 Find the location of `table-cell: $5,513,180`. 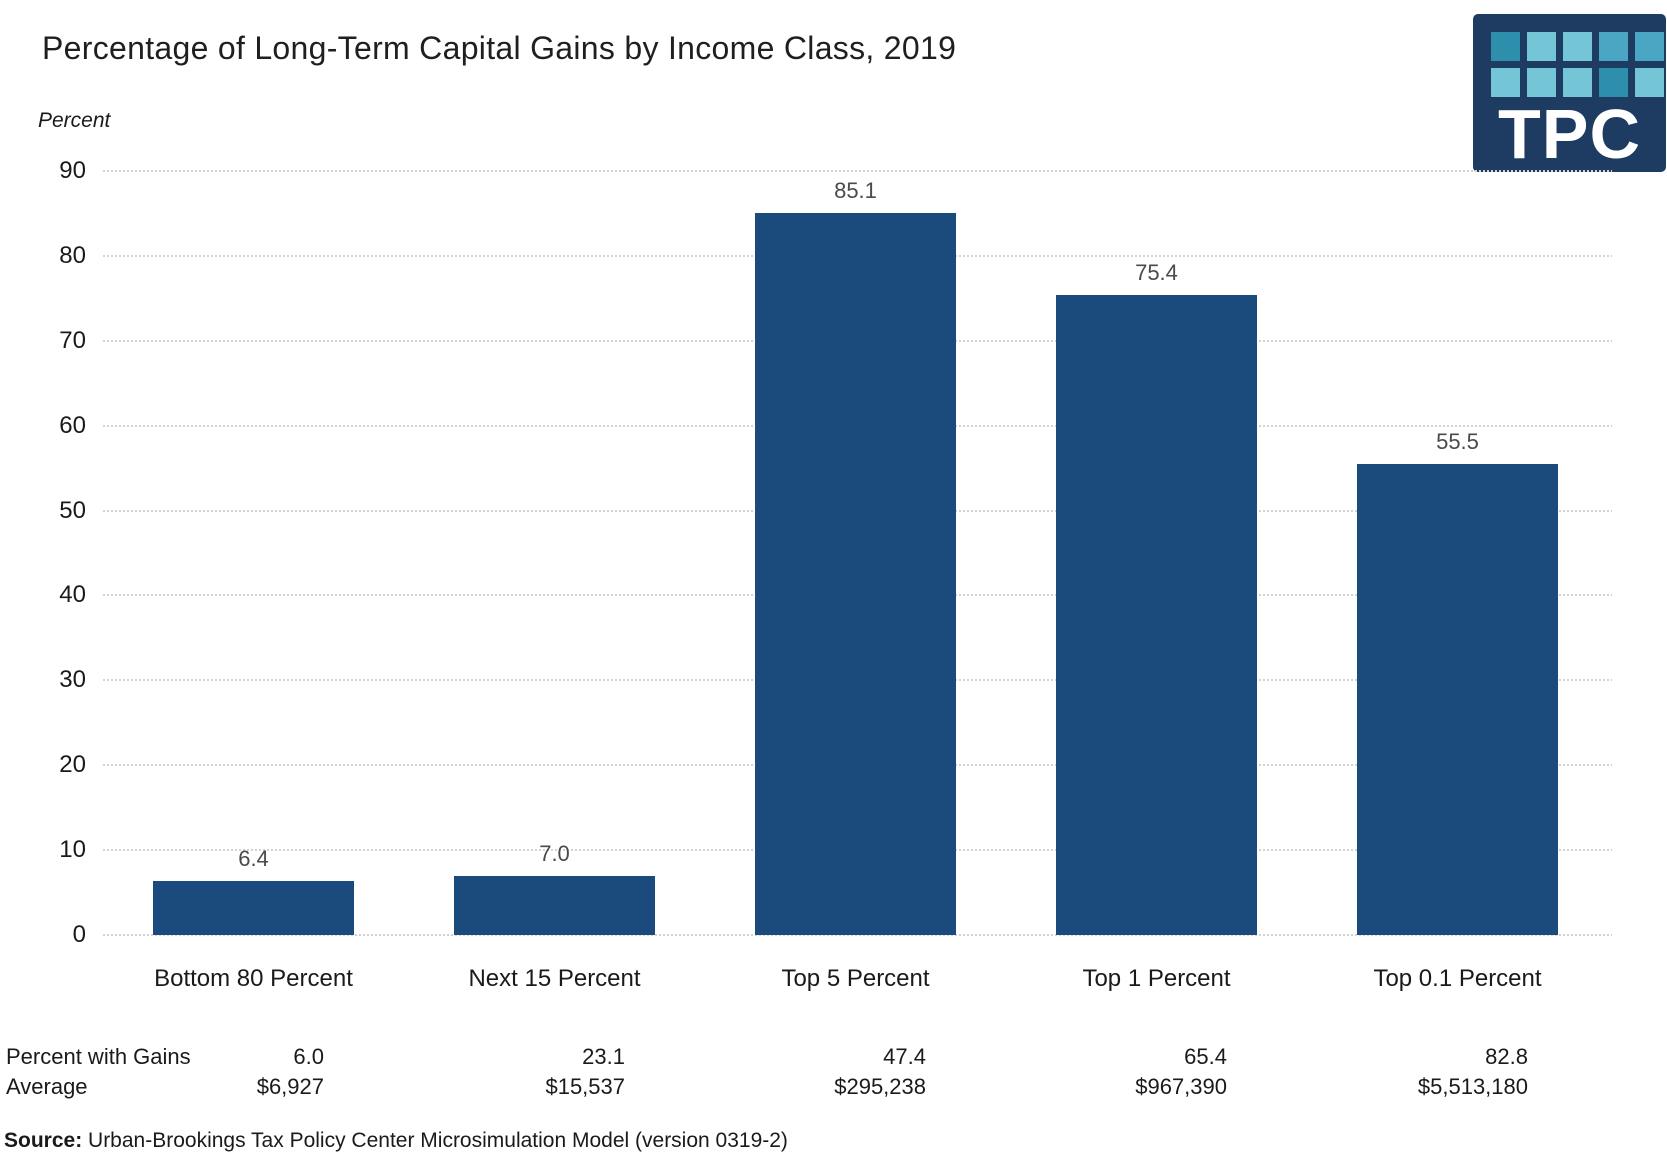

table-cell: $5,513,180 is located at coordinates (1472, 1086).